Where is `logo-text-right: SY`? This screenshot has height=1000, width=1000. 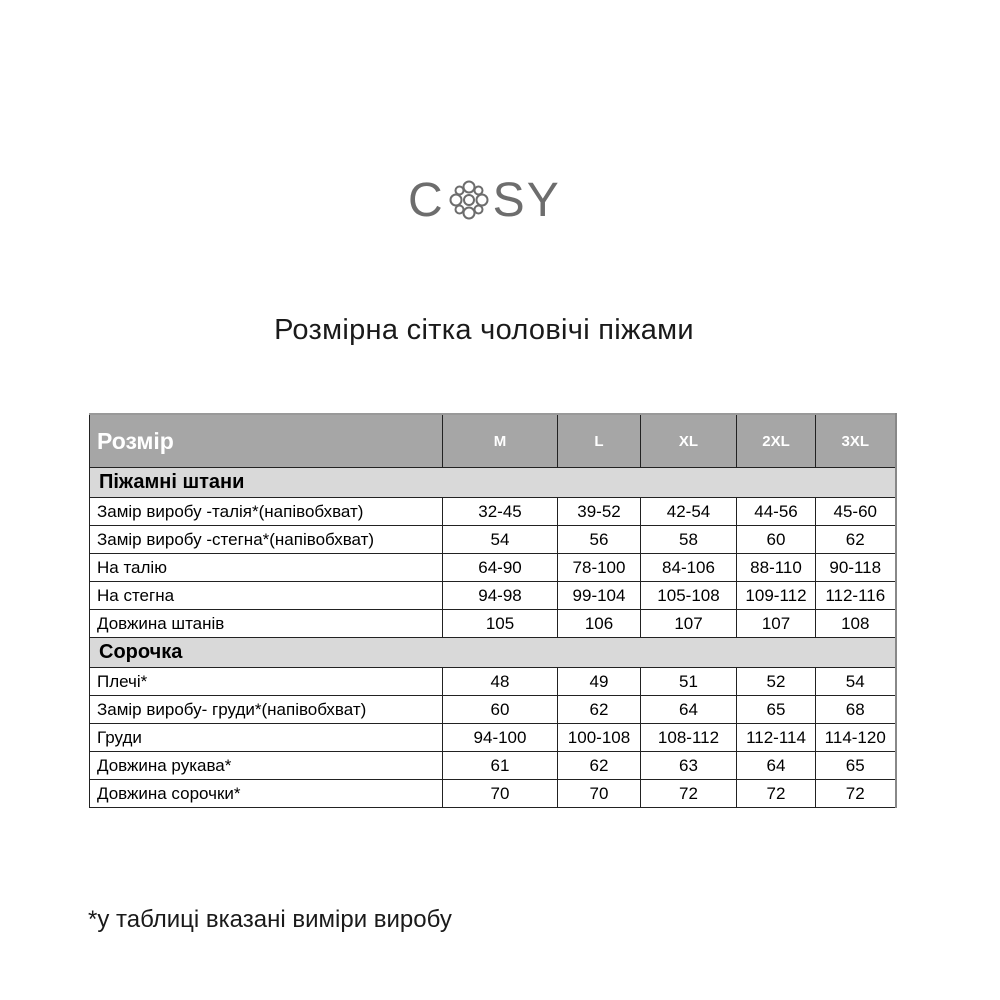
logo-text-right: SY is located at coordinates (526, 200).